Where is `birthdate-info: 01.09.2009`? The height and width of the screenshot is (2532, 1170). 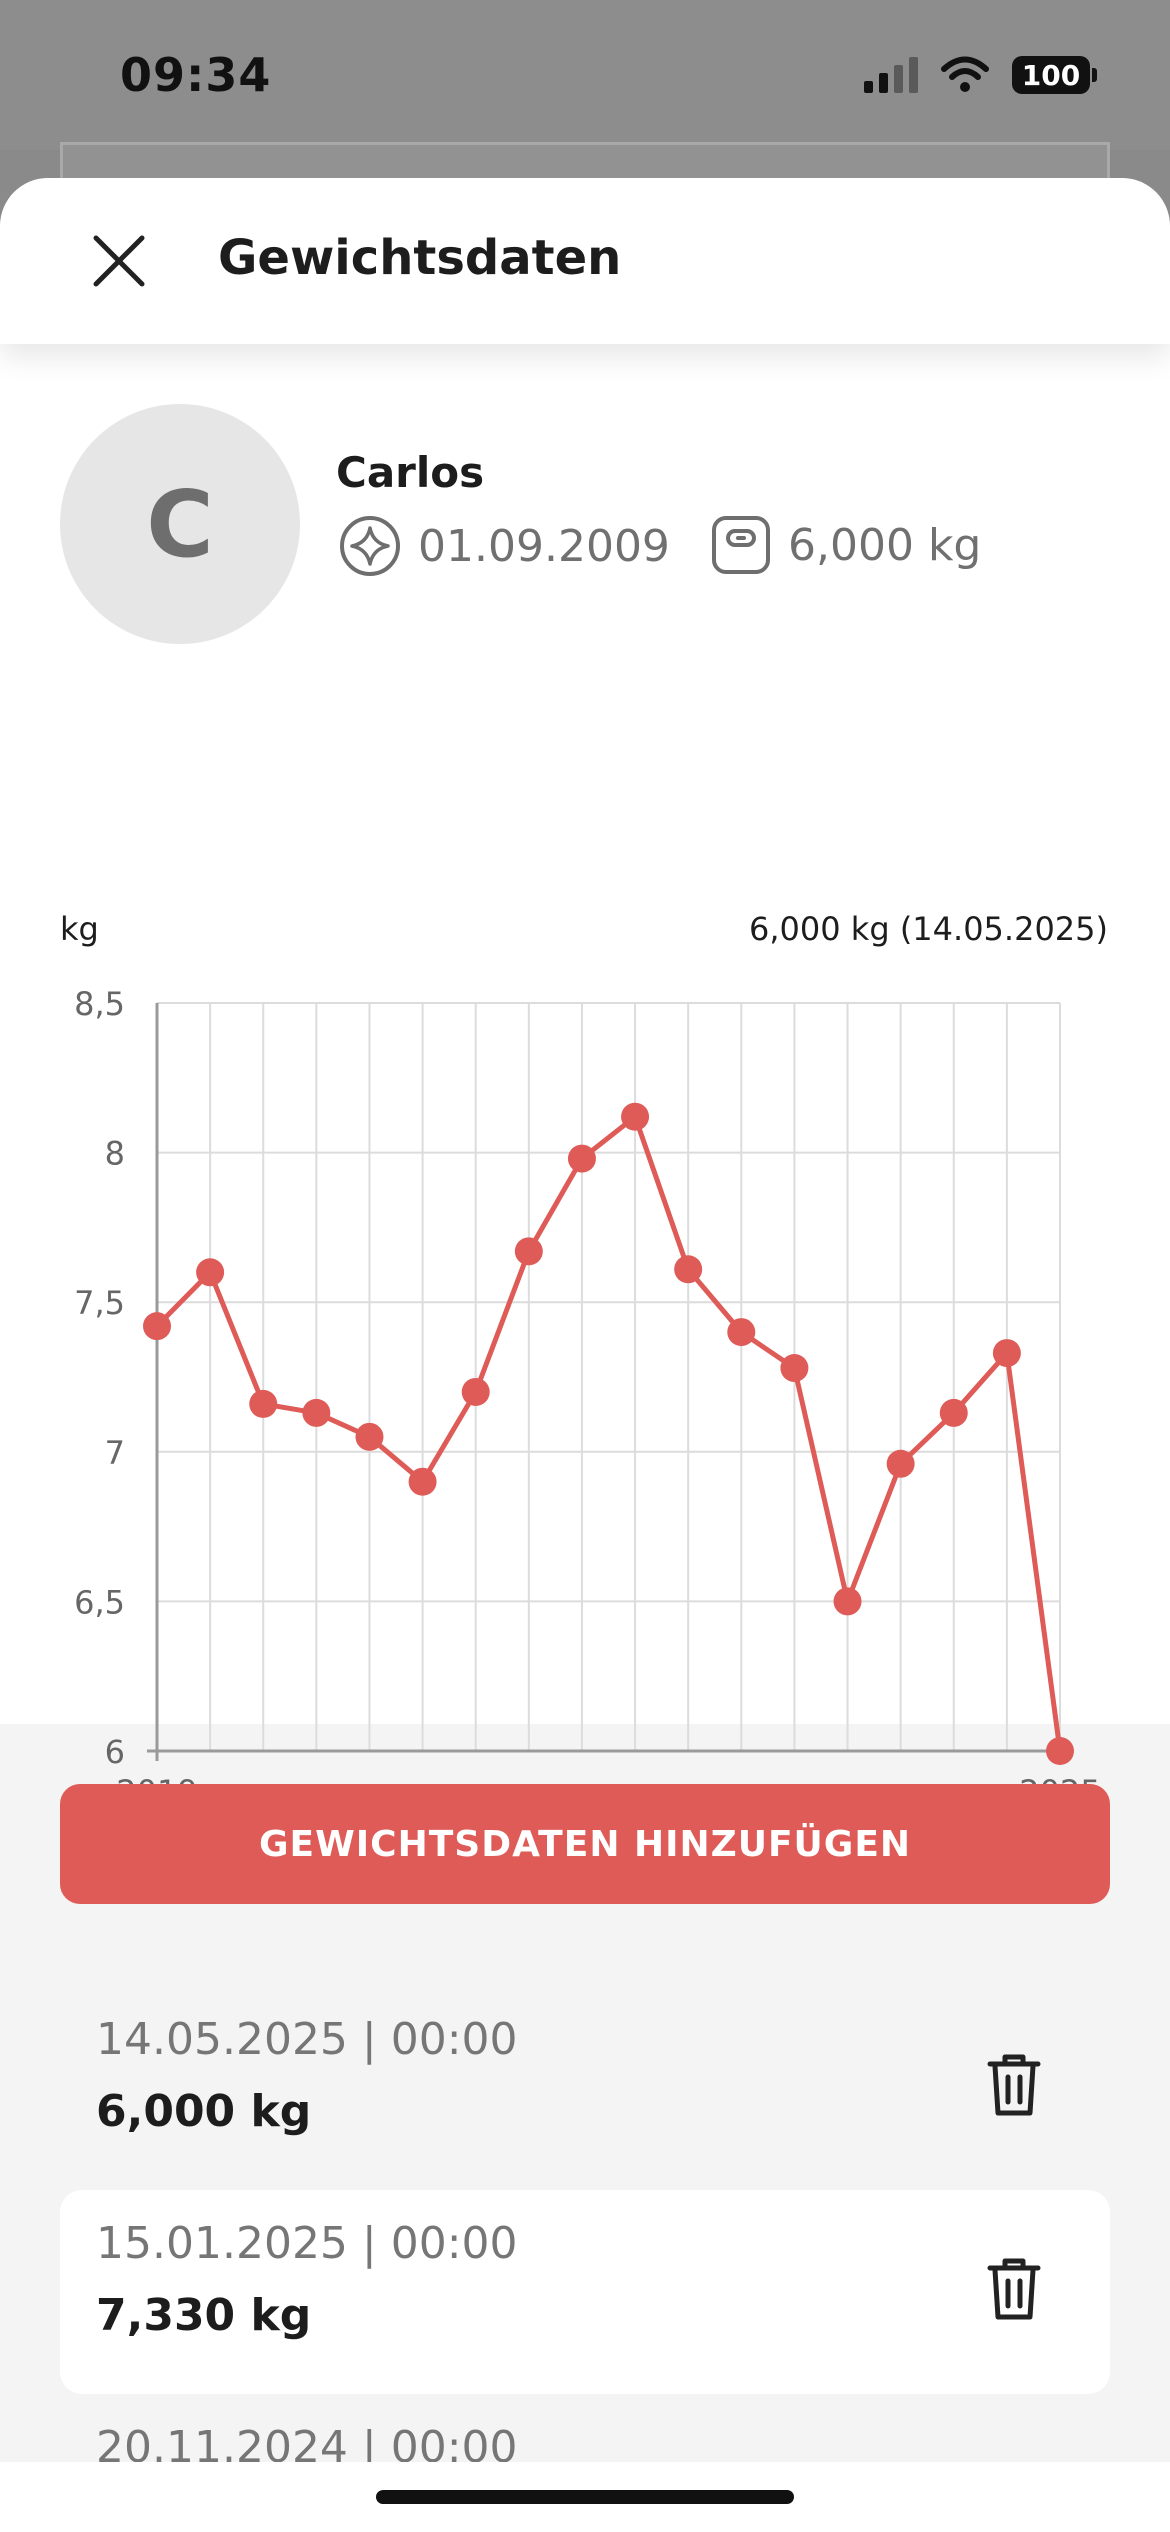 birthdate-info: 01.09.2009 is located at coordinates (504, 546).